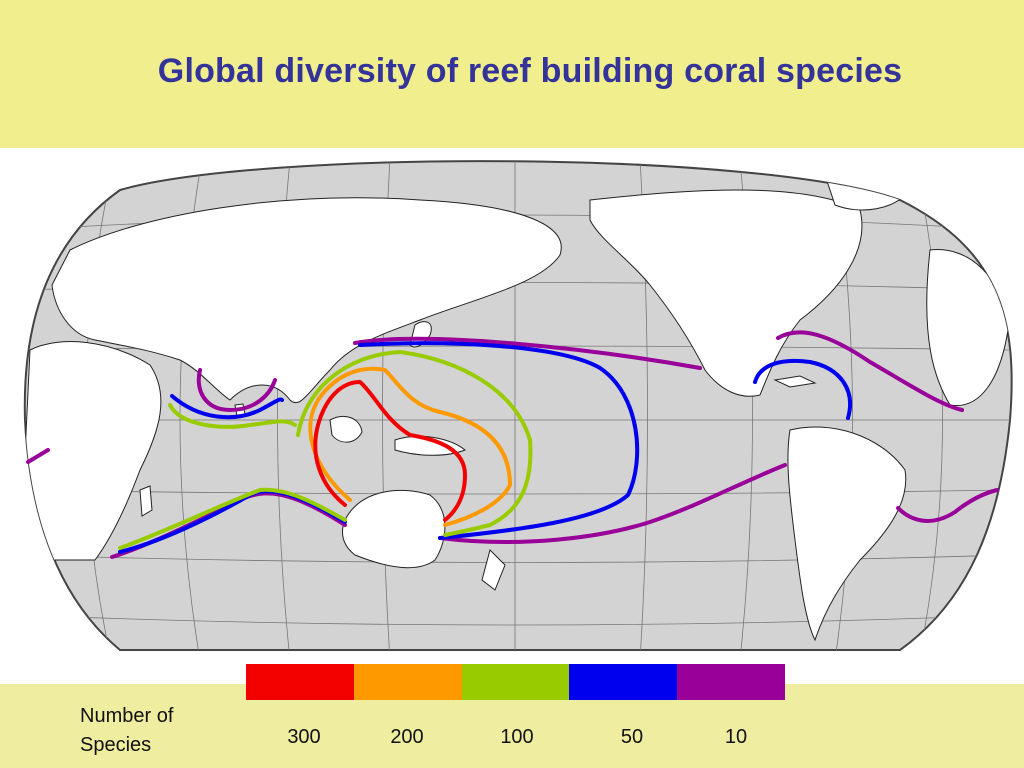 The width and height of the screenshot is (1024, 768). What do you see at coordinates (947, 505) in the screenshot?
I see `contour-10-atlantic-south` at bounding box center [947, 505].